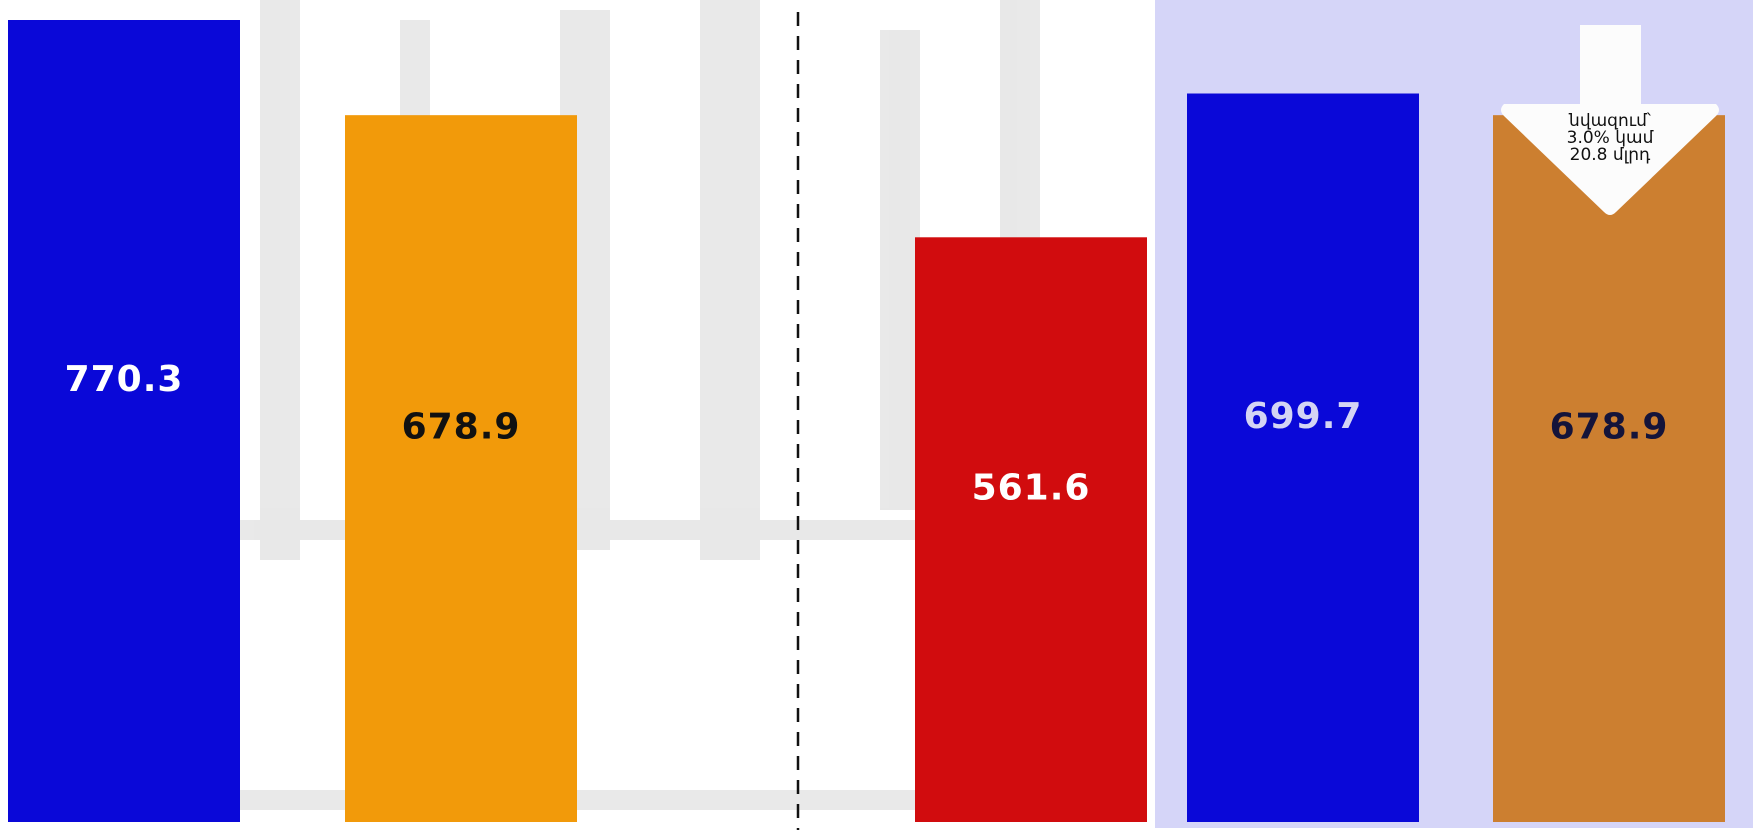  Describe the element at coordinates (1031, 488) in the screenshot. I see `value-label: 561.6` at that location.